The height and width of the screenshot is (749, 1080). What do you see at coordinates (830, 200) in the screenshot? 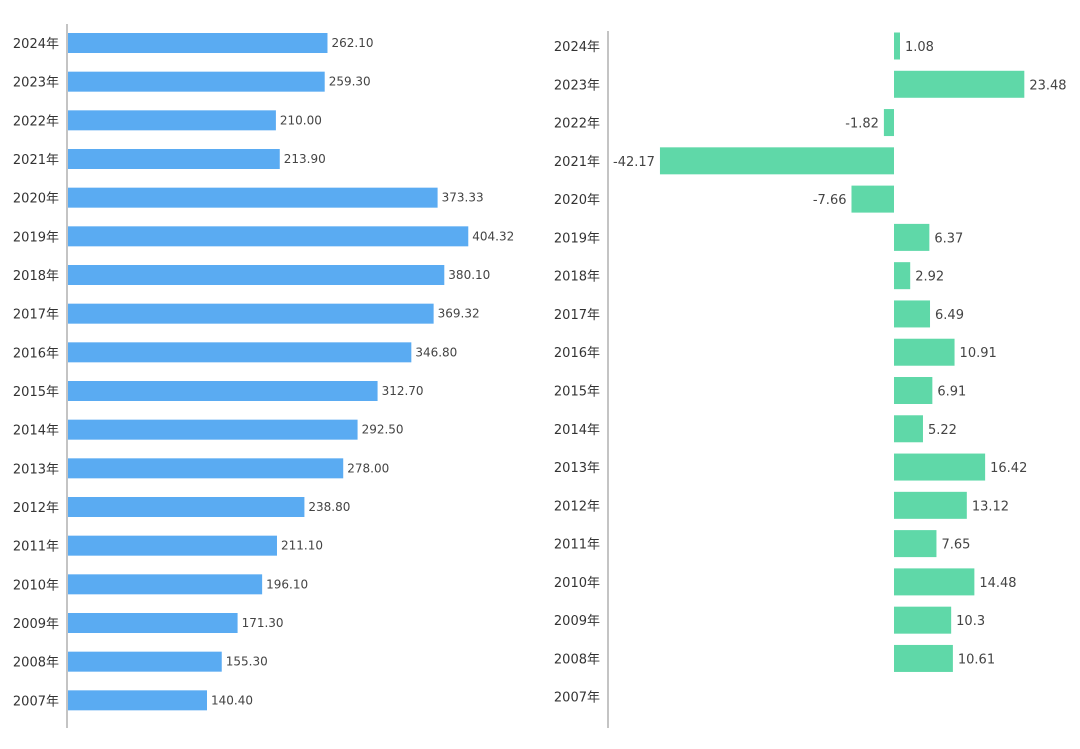
I see `data-label: -7.66` at bounding box center [830, 200].